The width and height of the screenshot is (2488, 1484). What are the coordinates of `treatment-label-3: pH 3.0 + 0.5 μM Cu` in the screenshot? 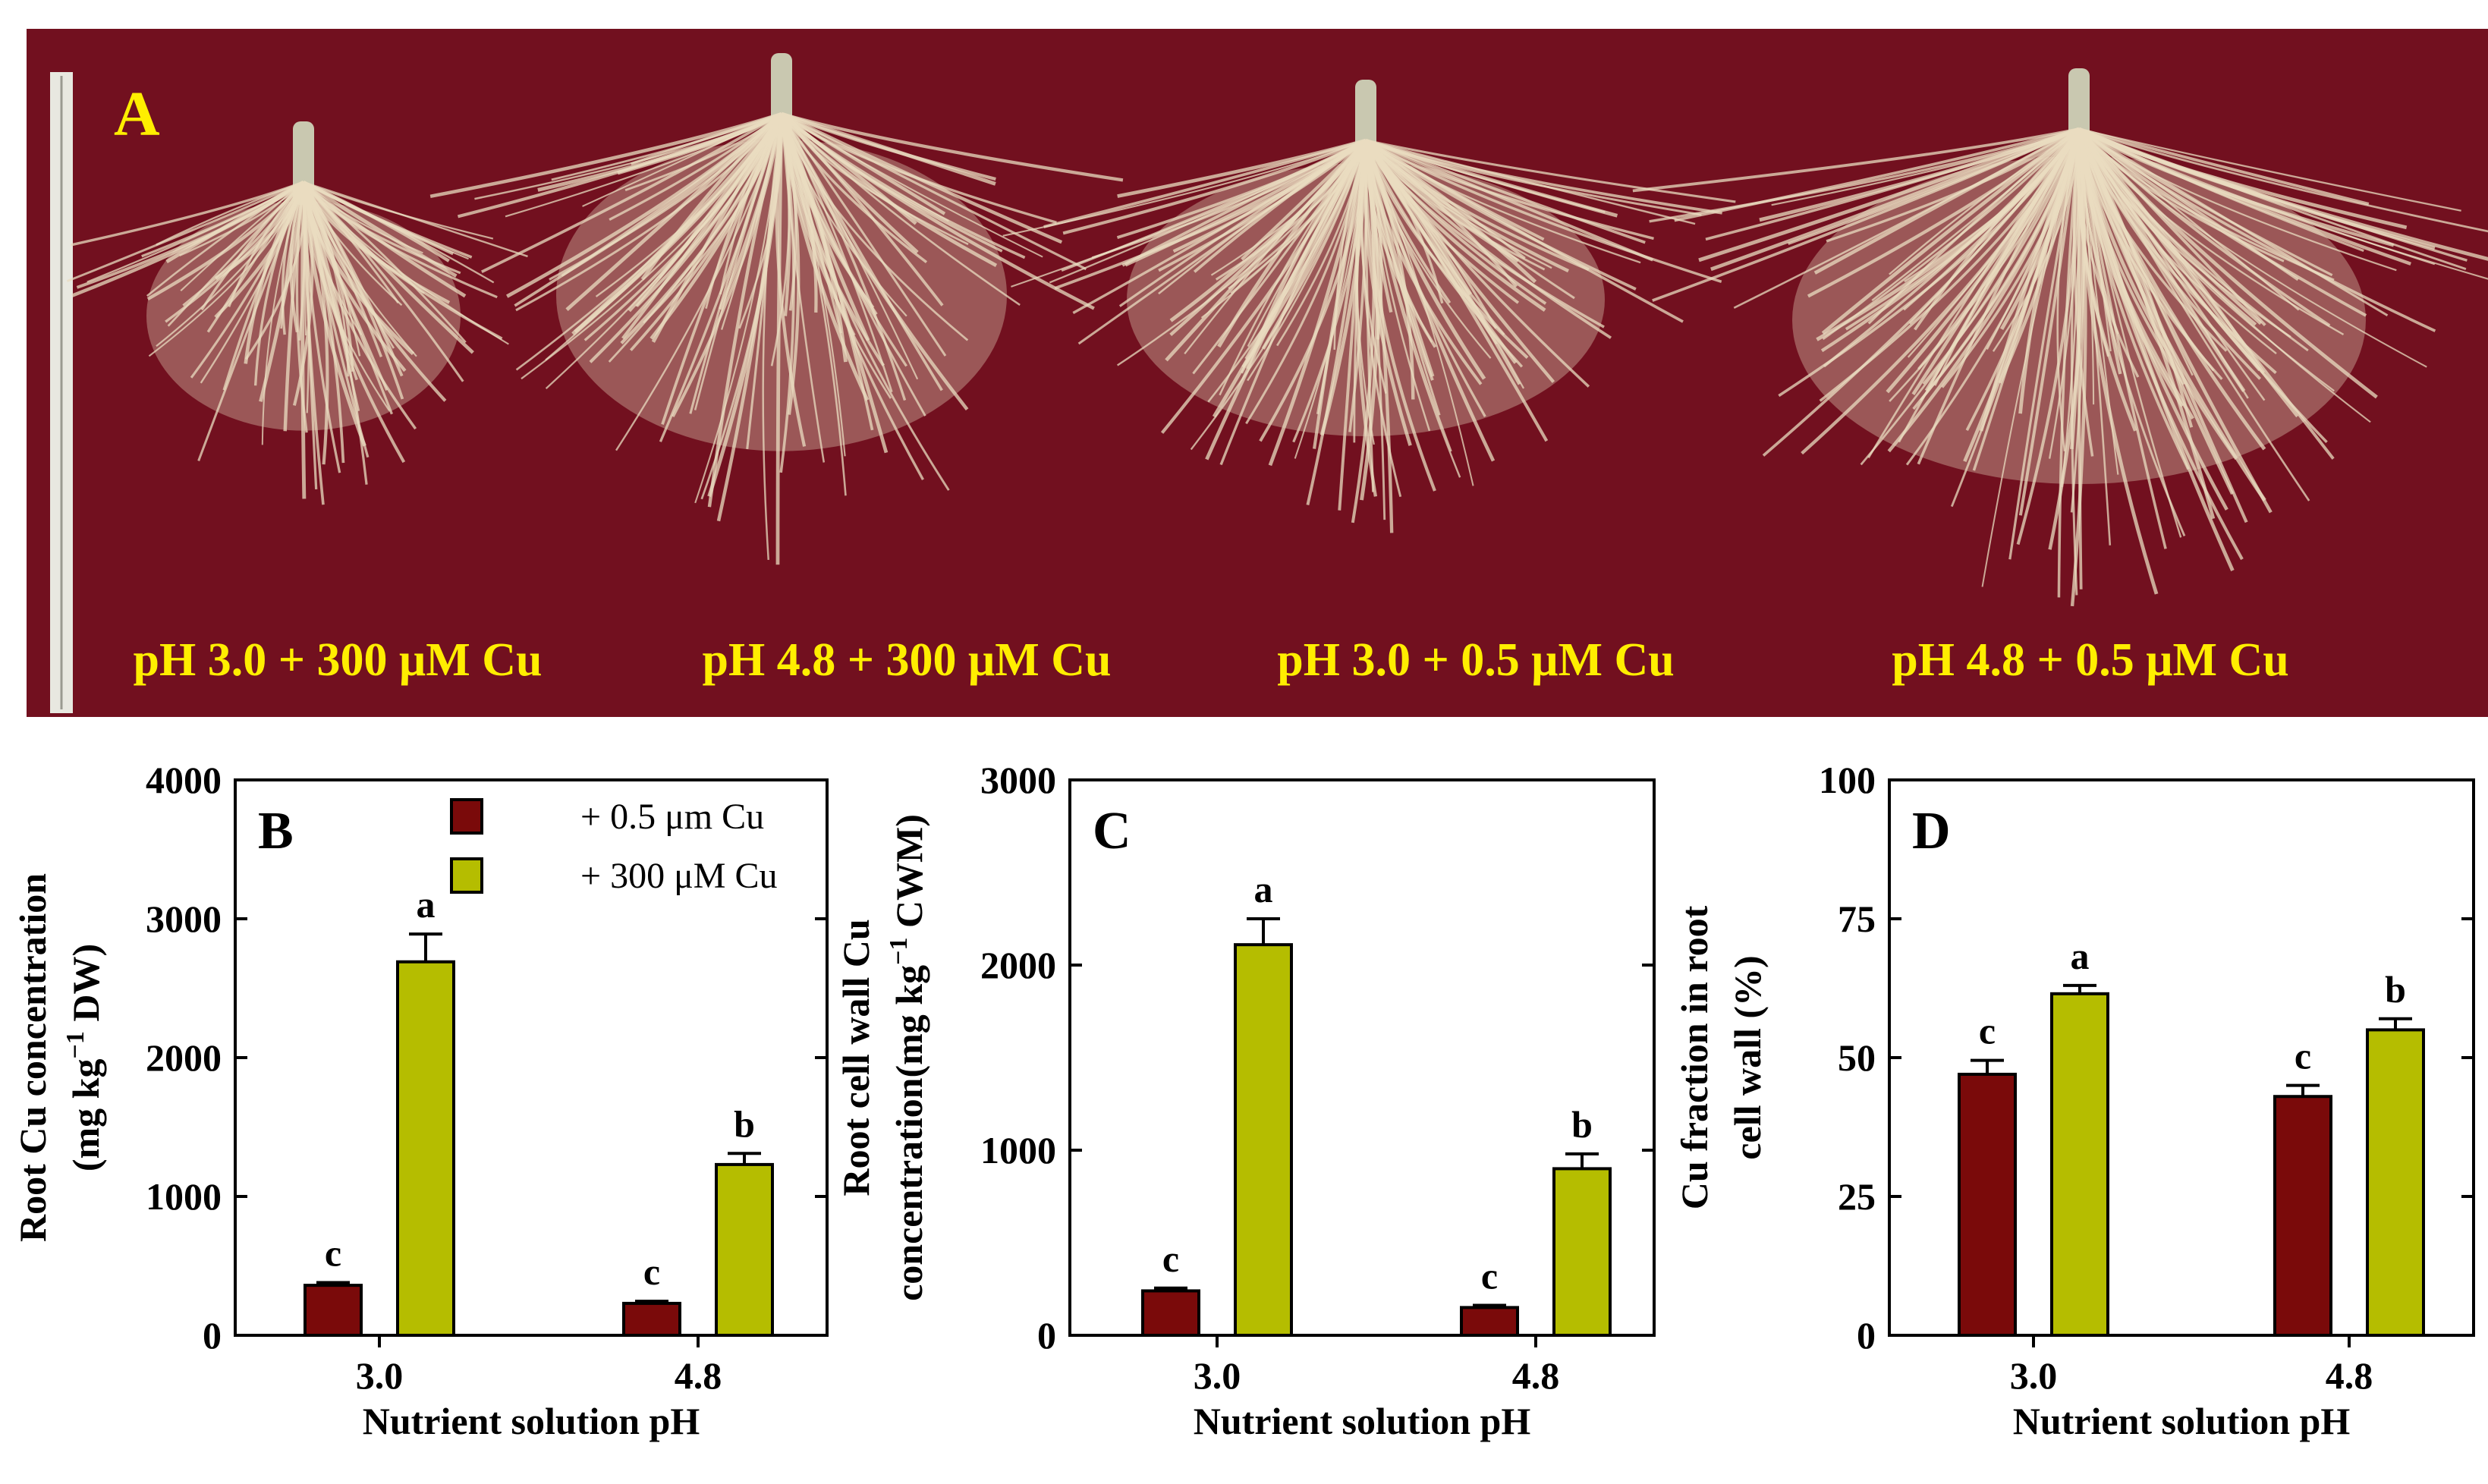 It's located at (1475, 660).